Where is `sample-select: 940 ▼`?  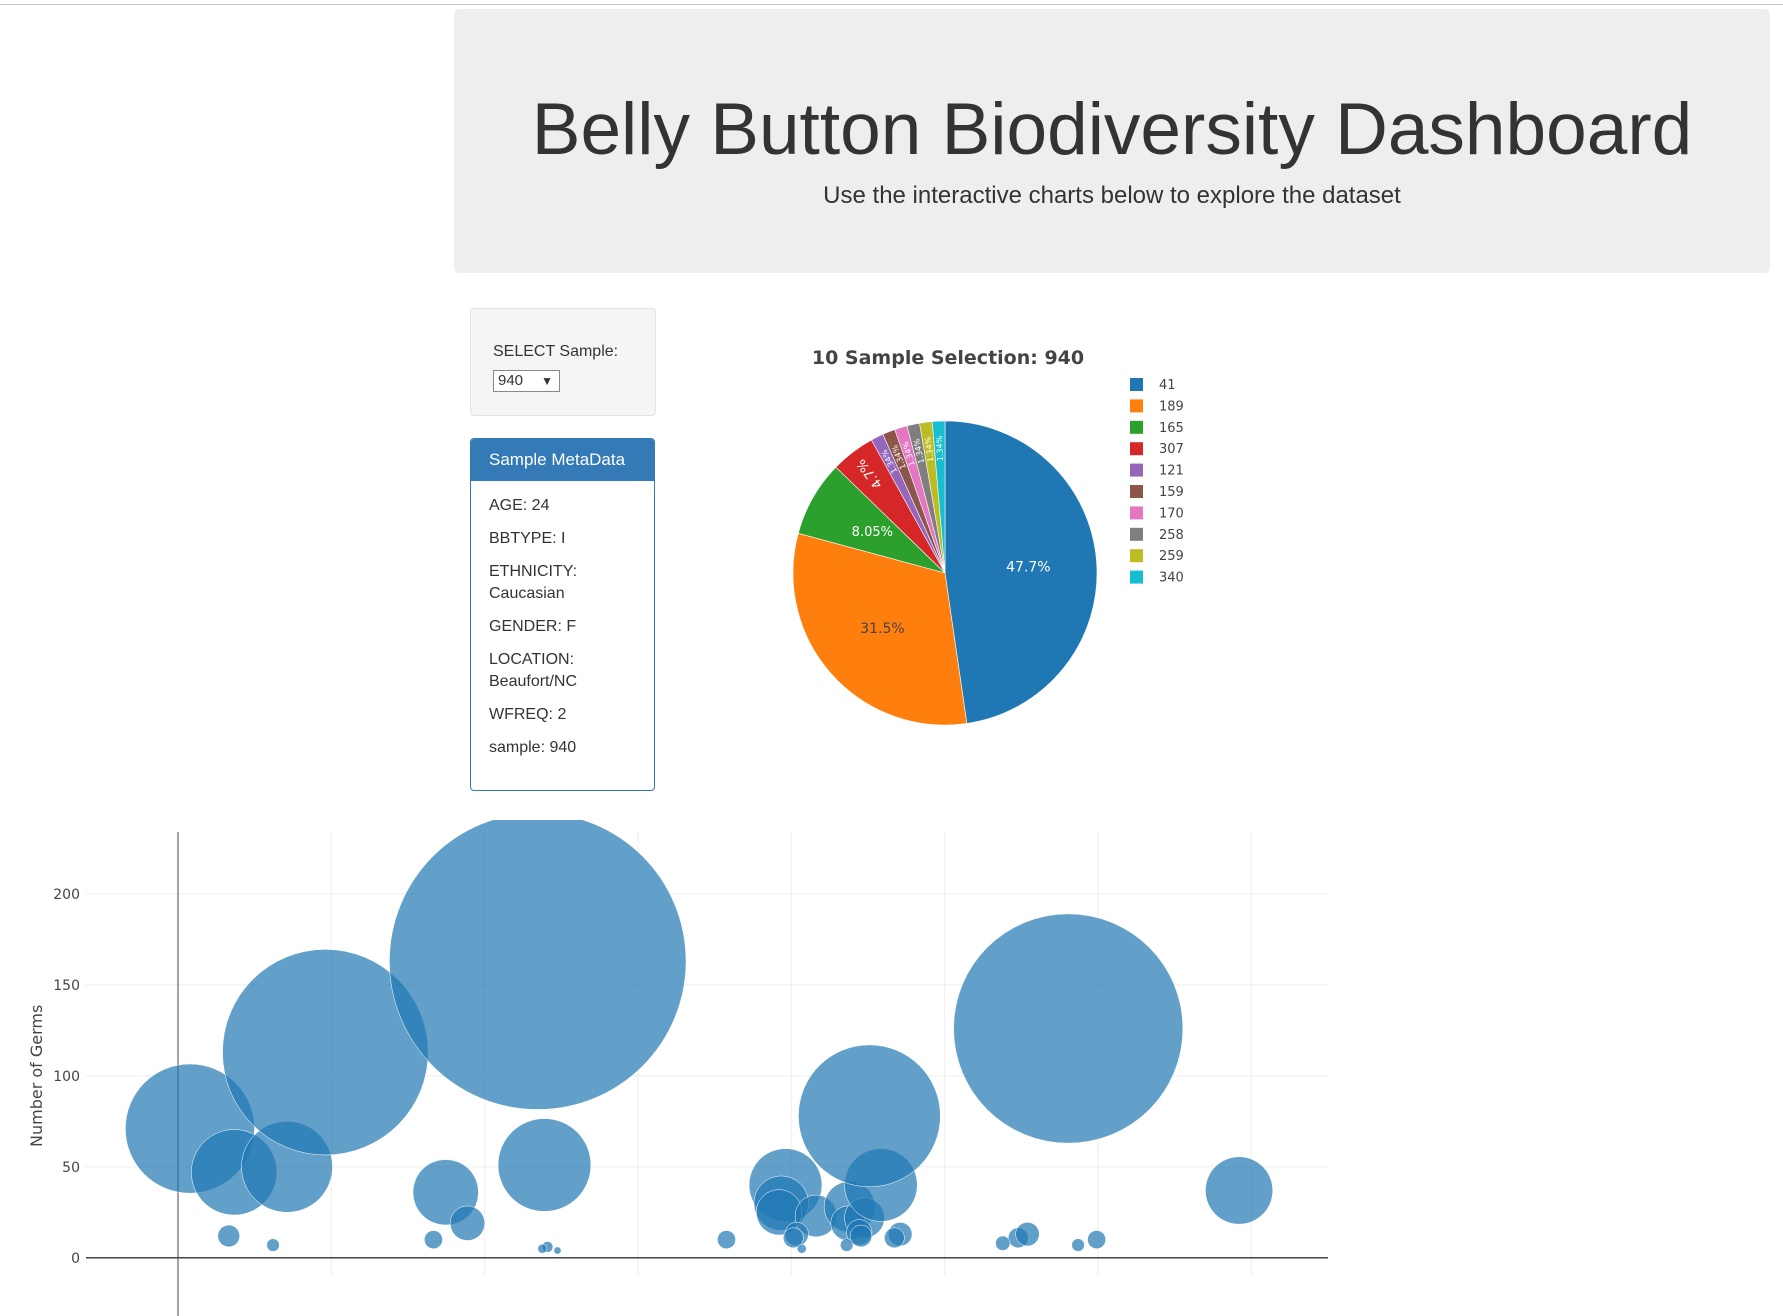
sample-select: 940 ▼ is located at coordinates (526, 381).